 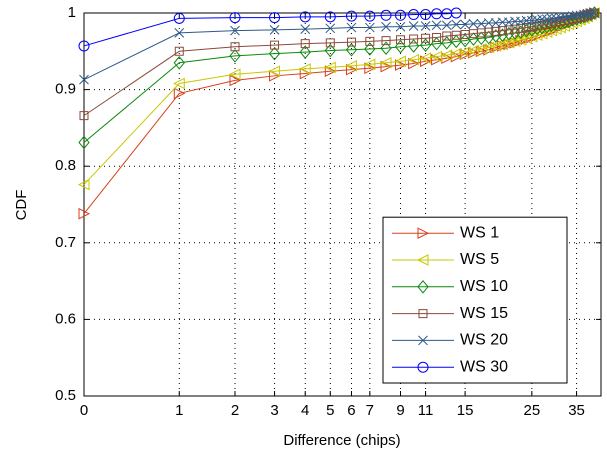 I want to click on y-axis-label: CDF, so click(x=21, y=205).